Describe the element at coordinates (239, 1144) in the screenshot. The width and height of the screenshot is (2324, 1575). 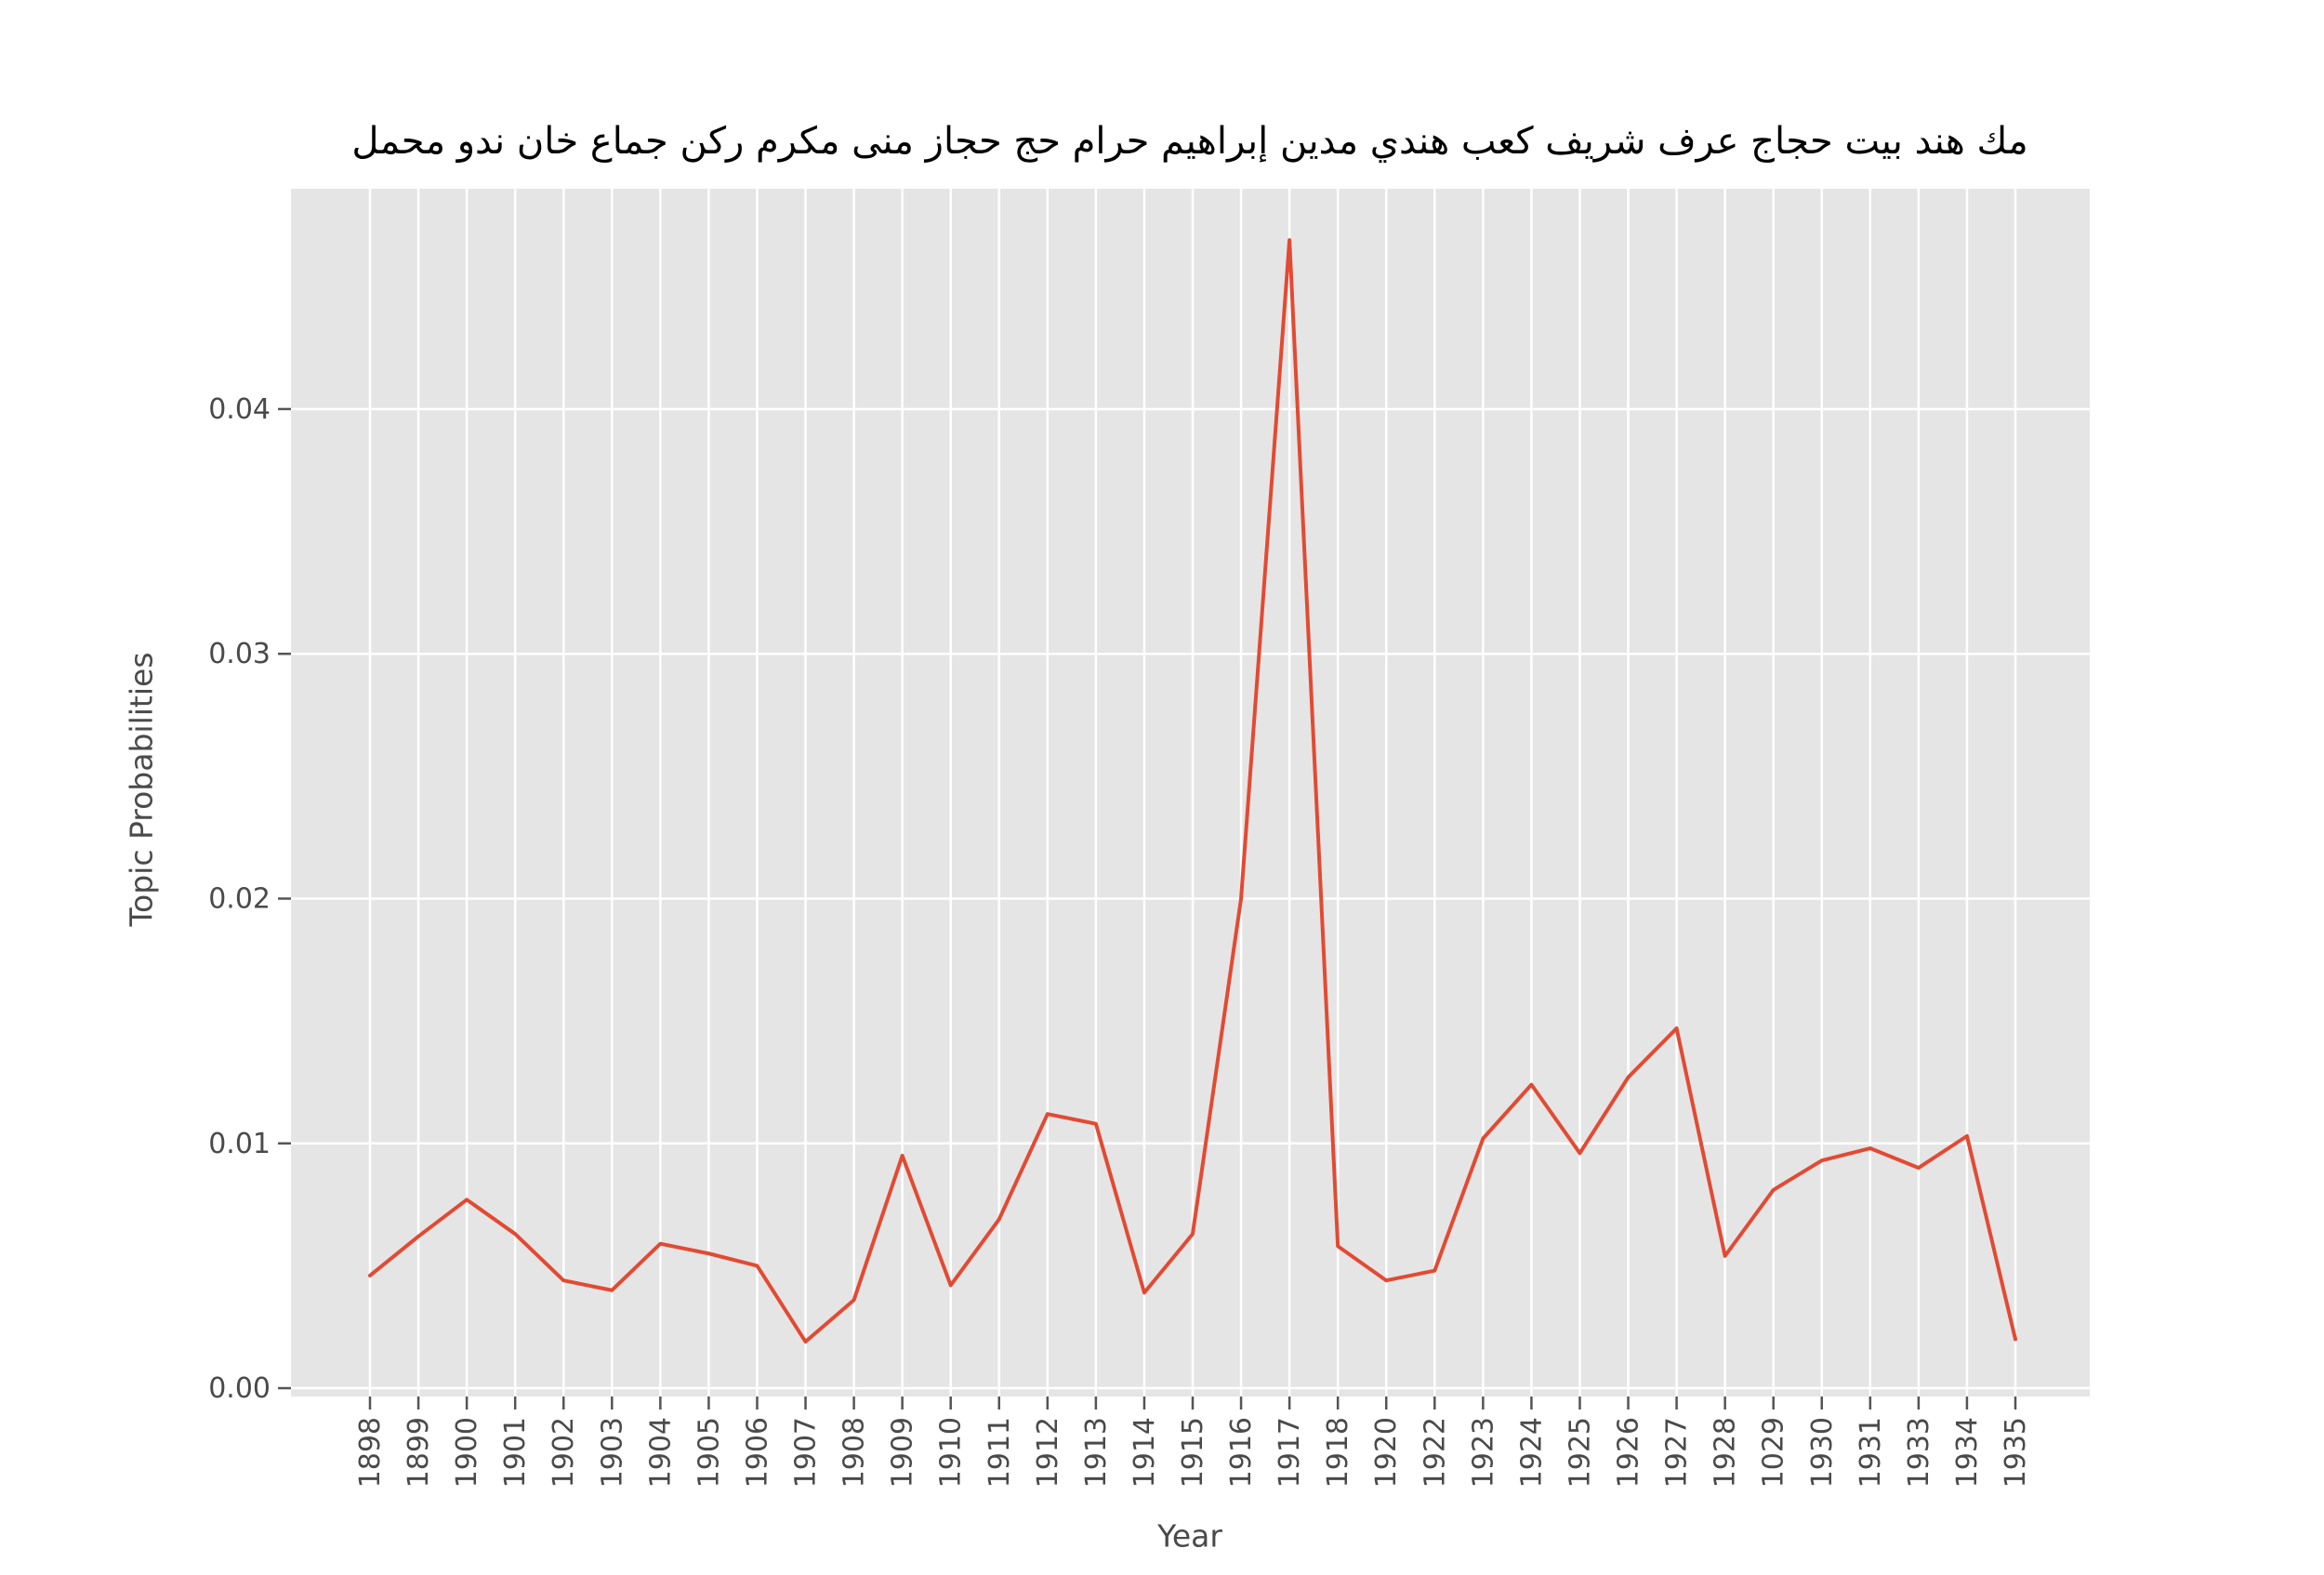
I see `y-tick-label: 0.01` at that location.